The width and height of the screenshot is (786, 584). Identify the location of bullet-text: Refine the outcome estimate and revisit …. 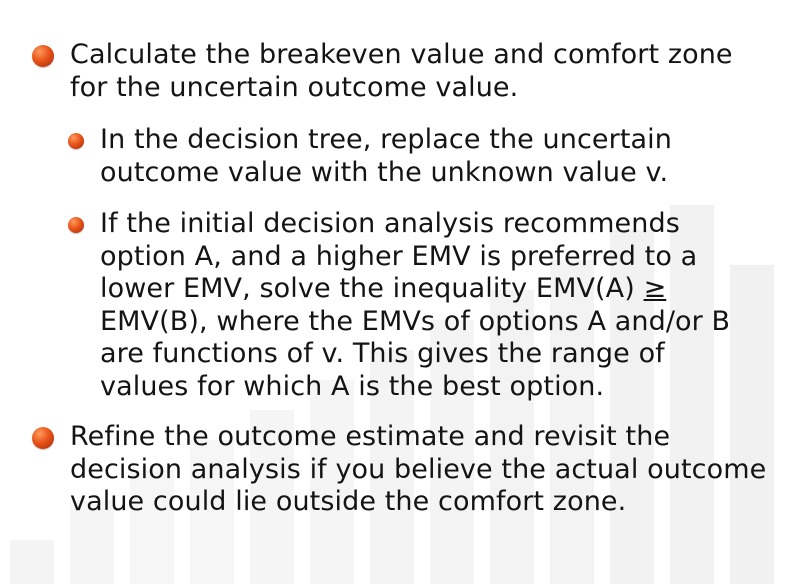
(418, 469).